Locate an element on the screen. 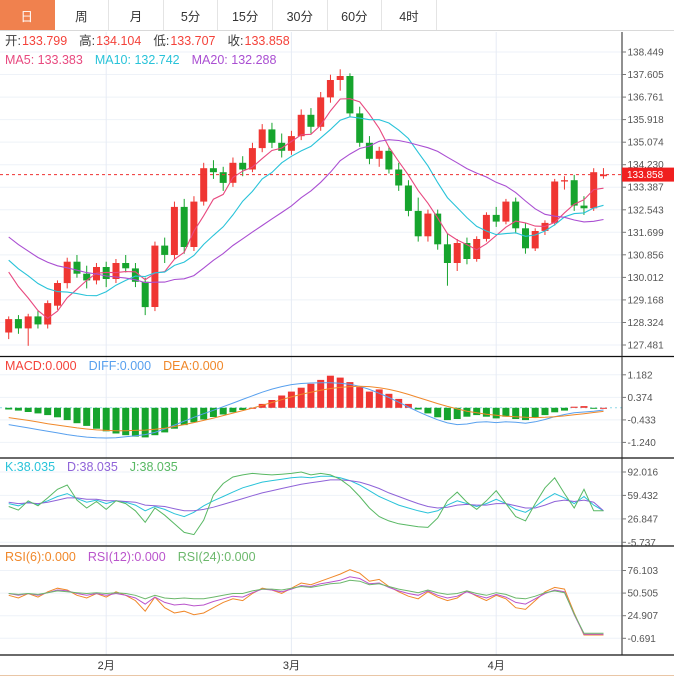 This screenshot has width=674, height=677. quote-label: 收: is located at coordinates (235, 41).